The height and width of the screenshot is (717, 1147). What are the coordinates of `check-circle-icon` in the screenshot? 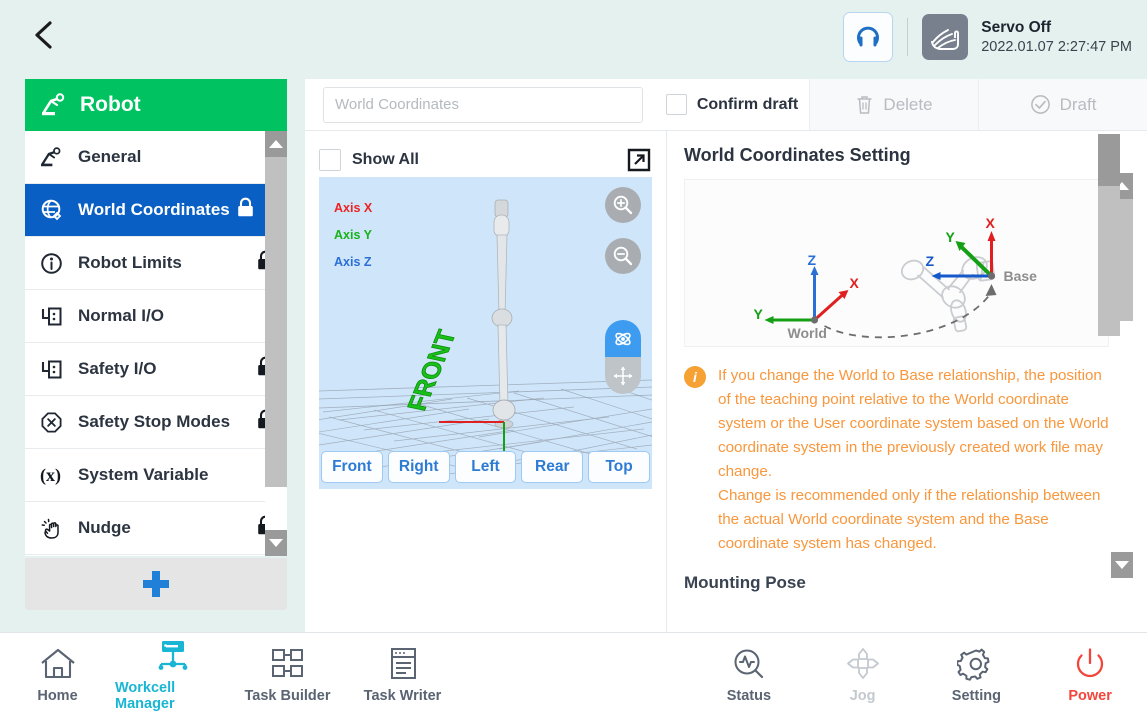 It's located at (1040, 104).